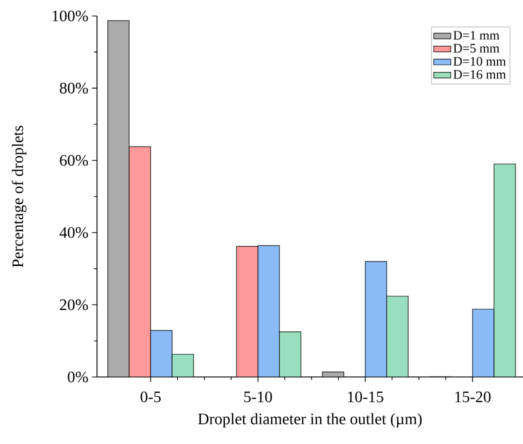 The width and height of the screenshot is (523, 444). What do you see at coordinates (150, 397) in the screenshot?
I see `x-tick-label: 0-5` at bounding box center [150, 397].